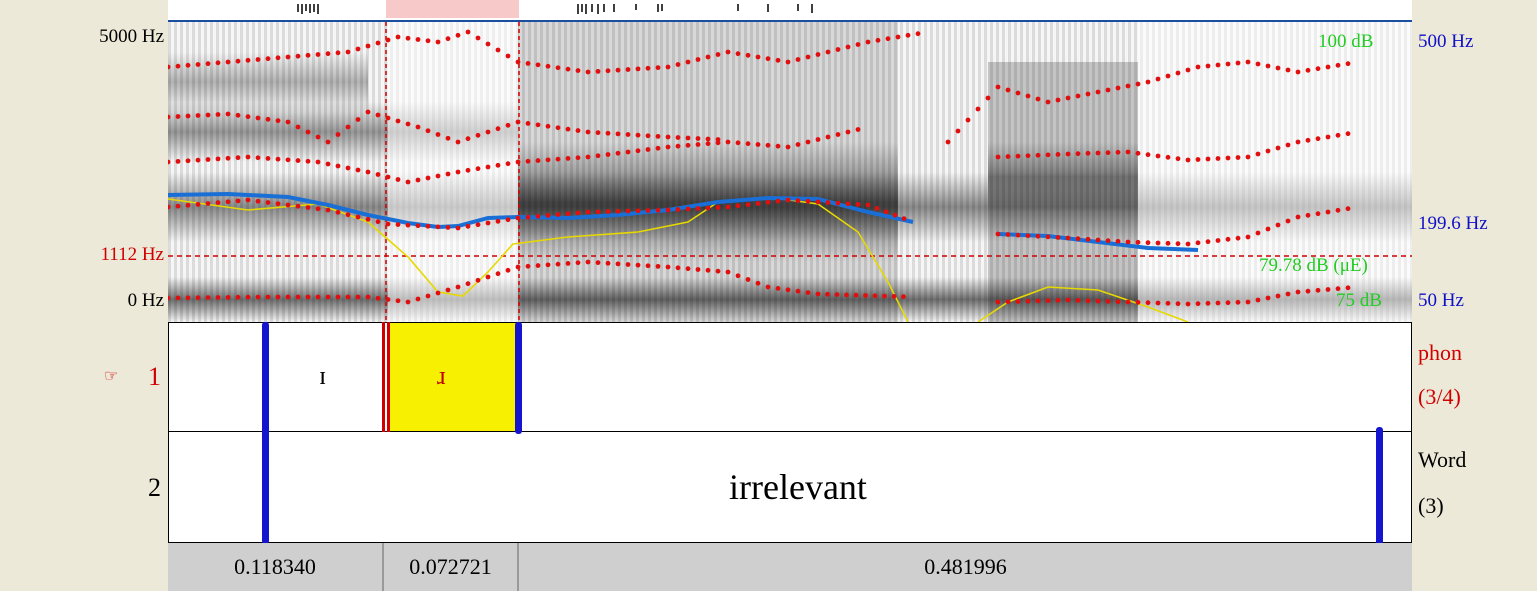 Image resolution: width=1537 pixels, height=591 pixels. Describe the element at coordinates (383, 377) in the screenshot. I see `boundary-2a` at that location.